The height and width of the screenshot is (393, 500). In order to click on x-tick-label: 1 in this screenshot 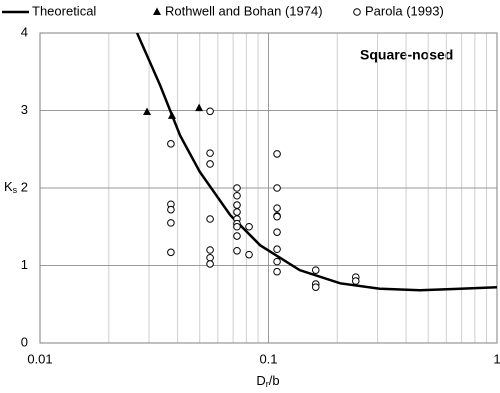, I will do `click(496, 358)`.